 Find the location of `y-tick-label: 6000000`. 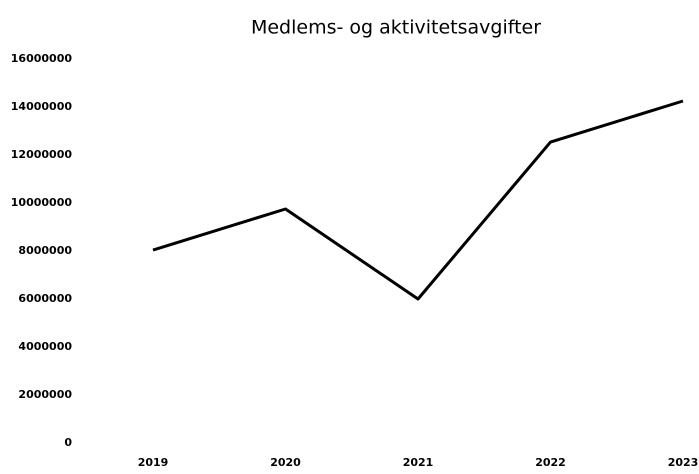

y-tick-label: 6000000 is located at coordinates (45, 298).